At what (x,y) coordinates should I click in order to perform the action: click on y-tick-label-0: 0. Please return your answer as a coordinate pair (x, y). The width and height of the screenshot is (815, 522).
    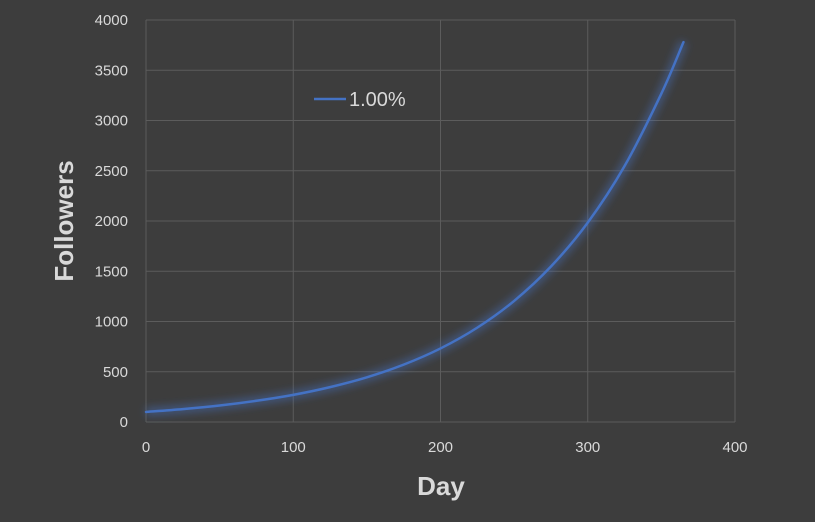
    Looking at the image, I should click on (124, 422).